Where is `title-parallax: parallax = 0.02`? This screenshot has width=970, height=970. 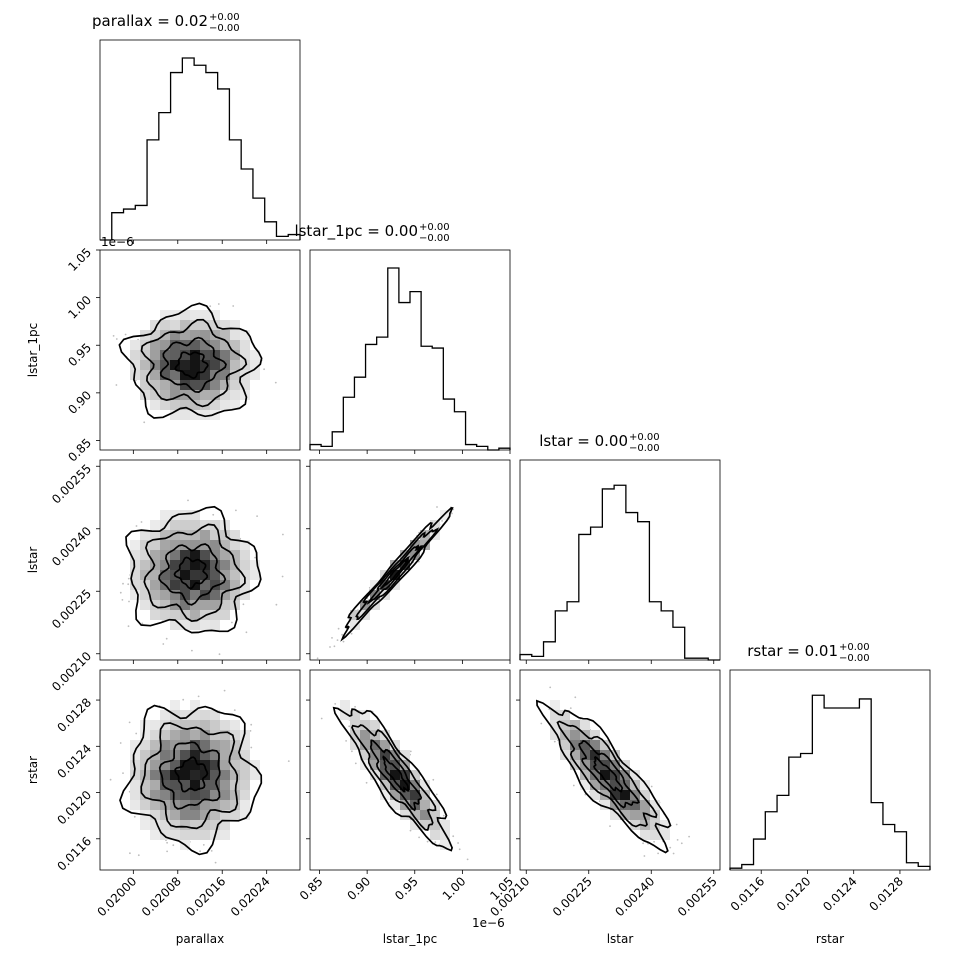
title-parallax: parallax = 0.02 is located at coordinates (150, 21).